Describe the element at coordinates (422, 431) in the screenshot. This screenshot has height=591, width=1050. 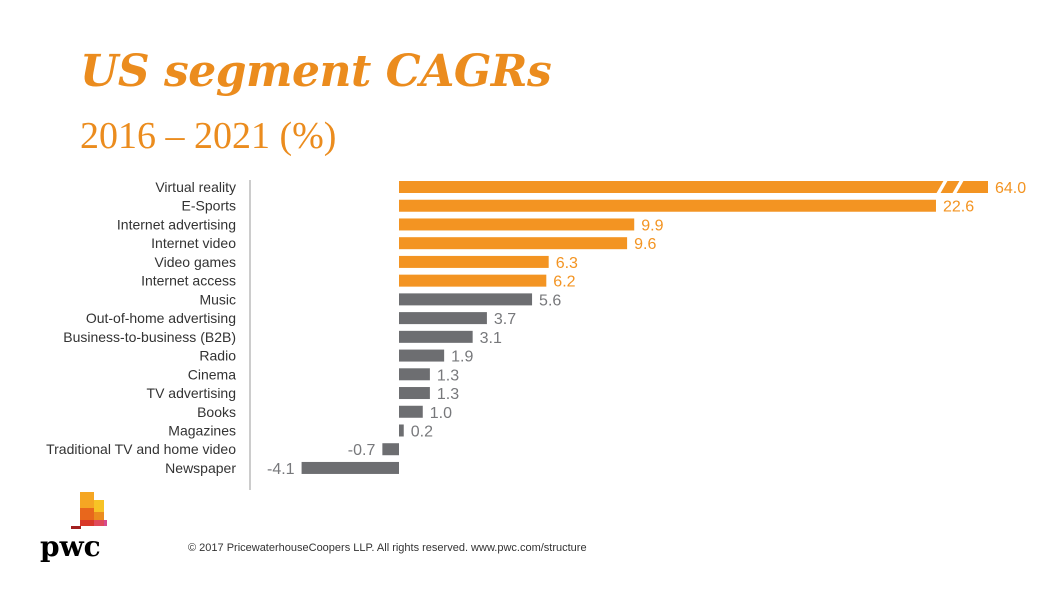
I see `value-label: 0.2` at that location.